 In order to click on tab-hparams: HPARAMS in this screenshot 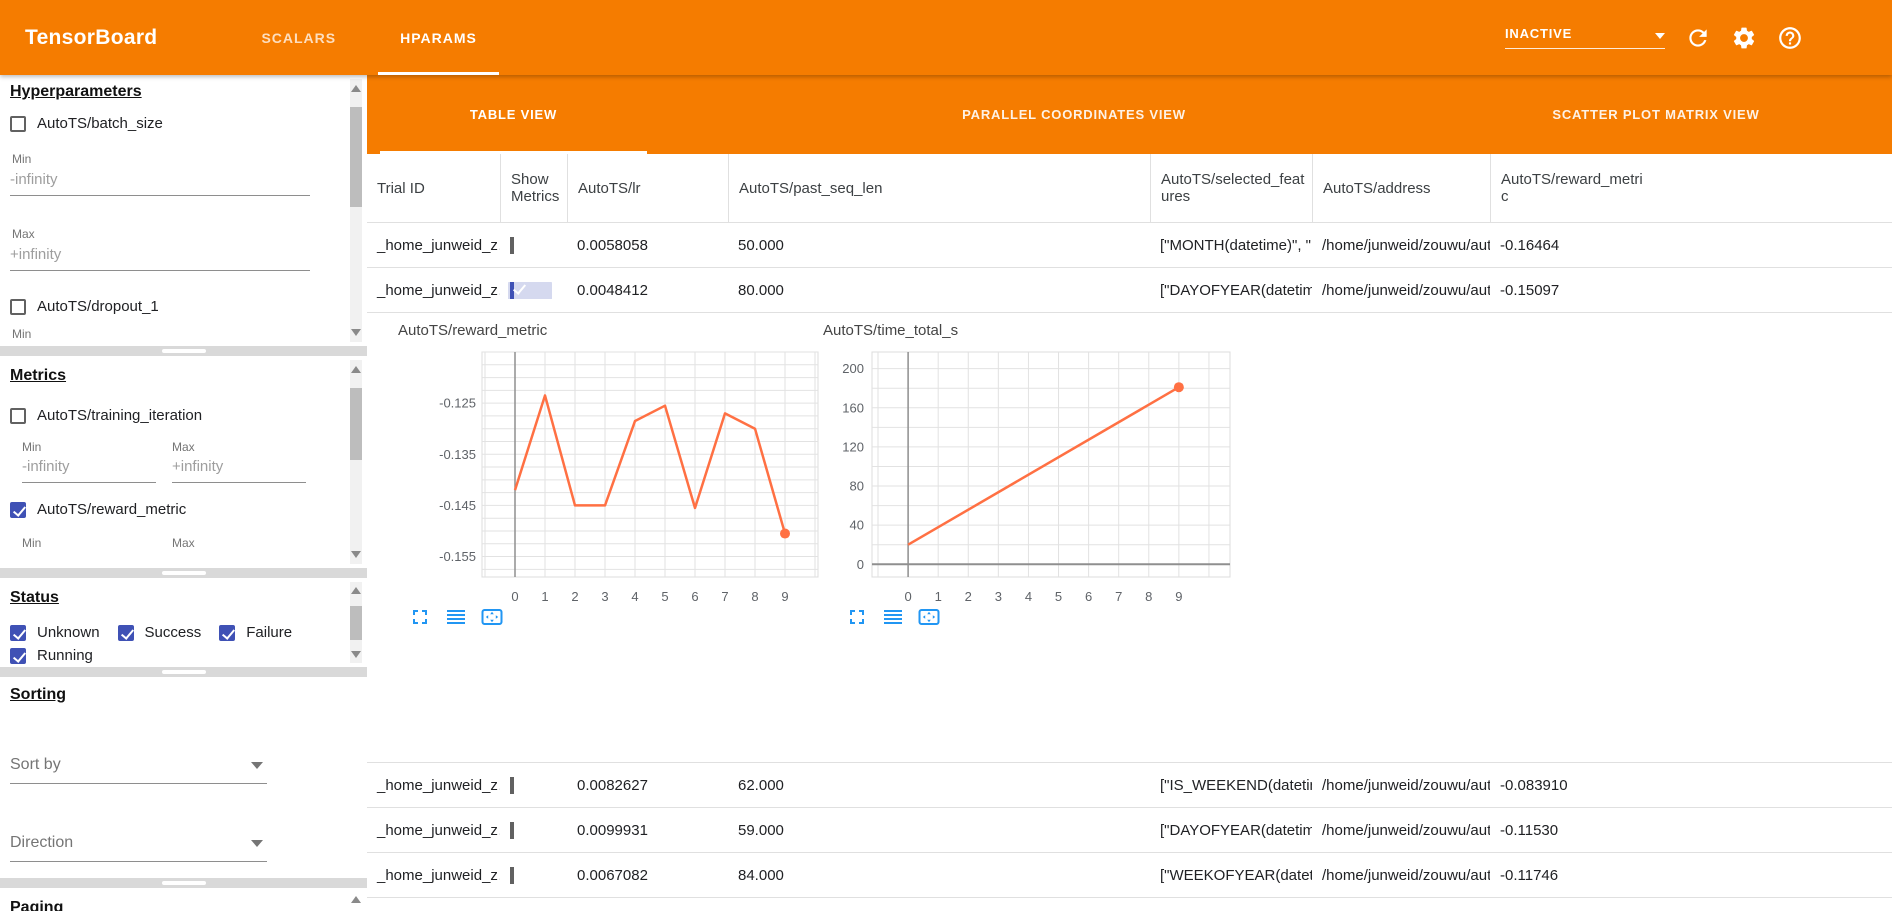, I will do `click(438, 37)`.